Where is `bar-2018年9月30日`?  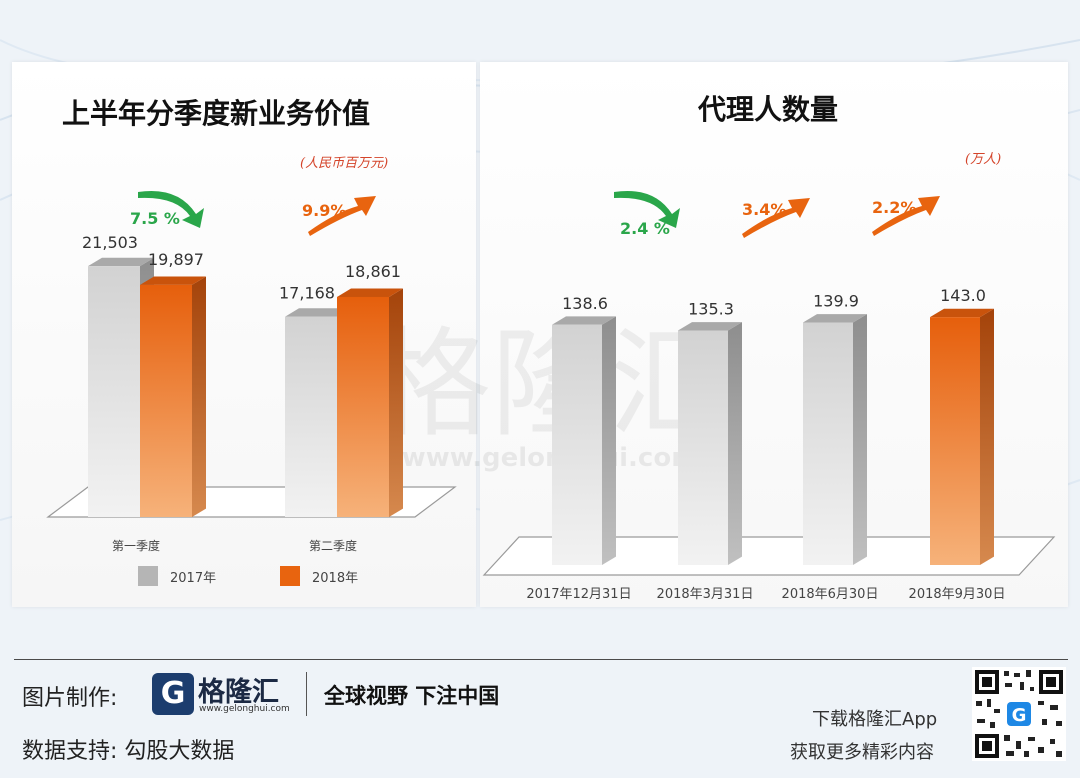 bar-2018年9月30日 is located at coordinates (962, 436).